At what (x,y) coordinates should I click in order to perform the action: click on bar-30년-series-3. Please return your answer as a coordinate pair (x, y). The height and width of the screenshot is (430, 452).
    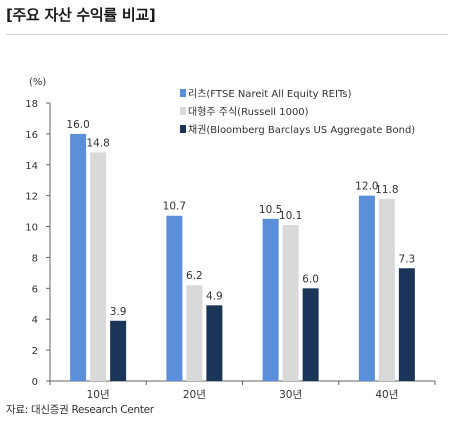
    Looking at the image, I should click on (310, 334).